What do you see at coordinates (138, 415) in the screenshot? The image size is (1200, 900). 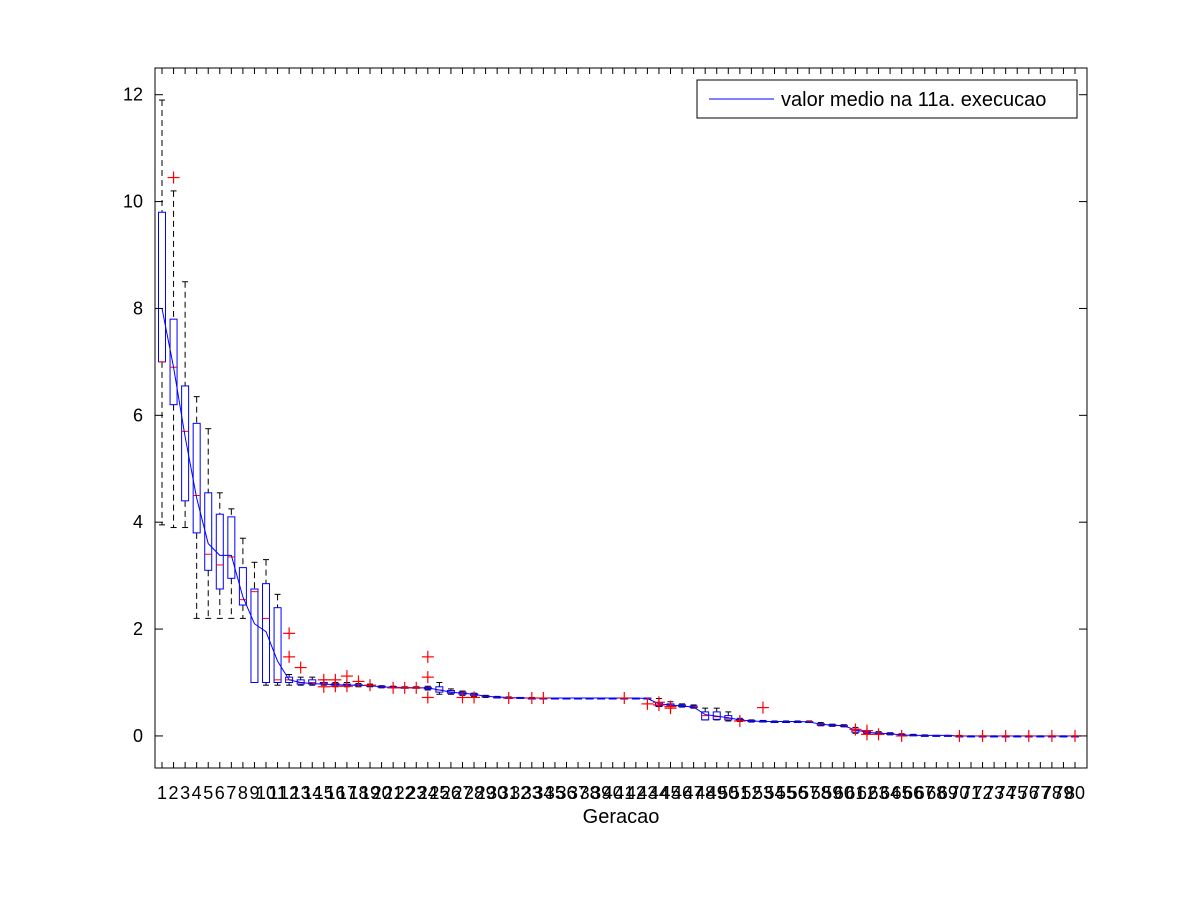 I see `y-tick-label: 6` at bounding box center [138, 415].